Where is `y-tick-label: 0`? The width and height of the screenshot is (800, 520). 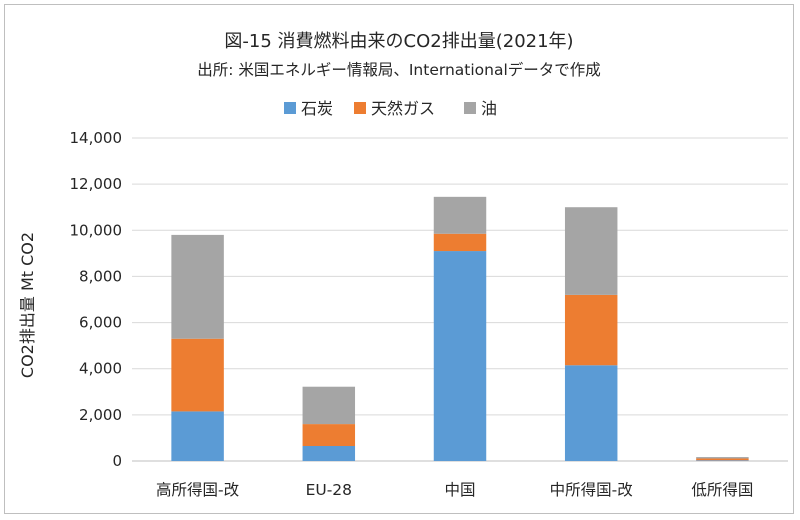
y-tick-label: 0 is located at coordinates (117, 461).